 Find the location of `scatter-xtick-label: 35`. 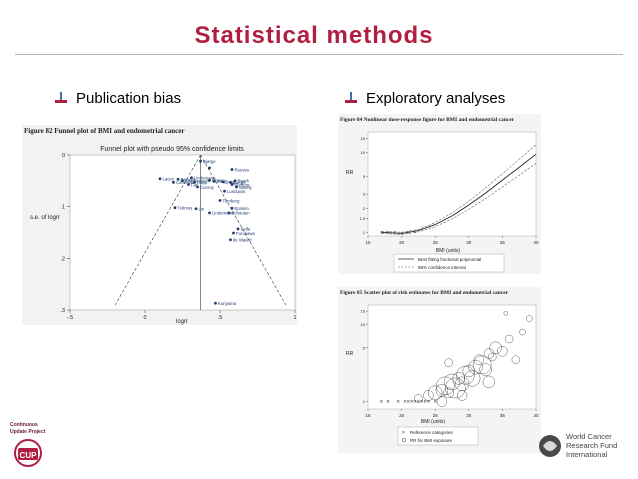

scatter-xtick-label: 35 is located at coordinates (503, 415).